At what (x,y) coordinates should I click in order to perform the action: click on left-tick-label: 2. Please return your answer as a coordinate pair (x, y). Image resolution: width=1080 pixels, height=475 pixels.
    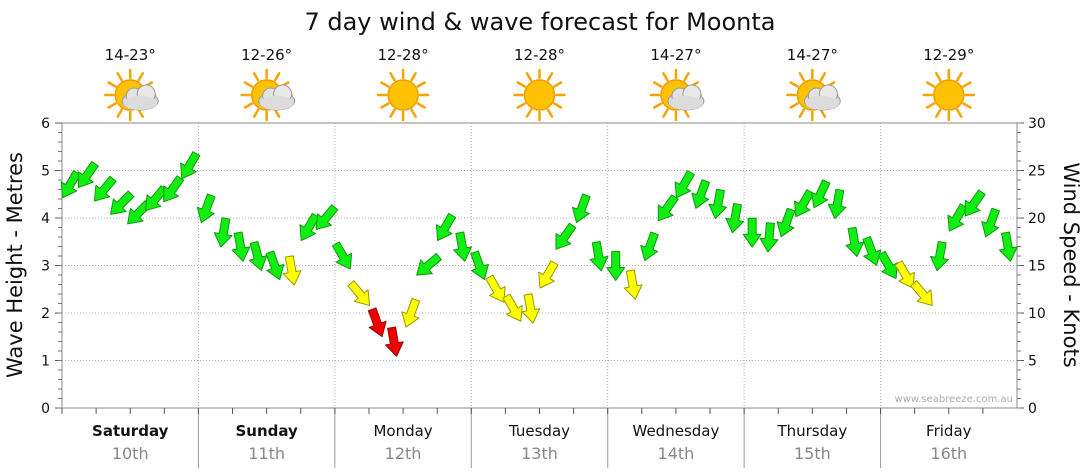
    Looking at the image, I should click on (45, 314).